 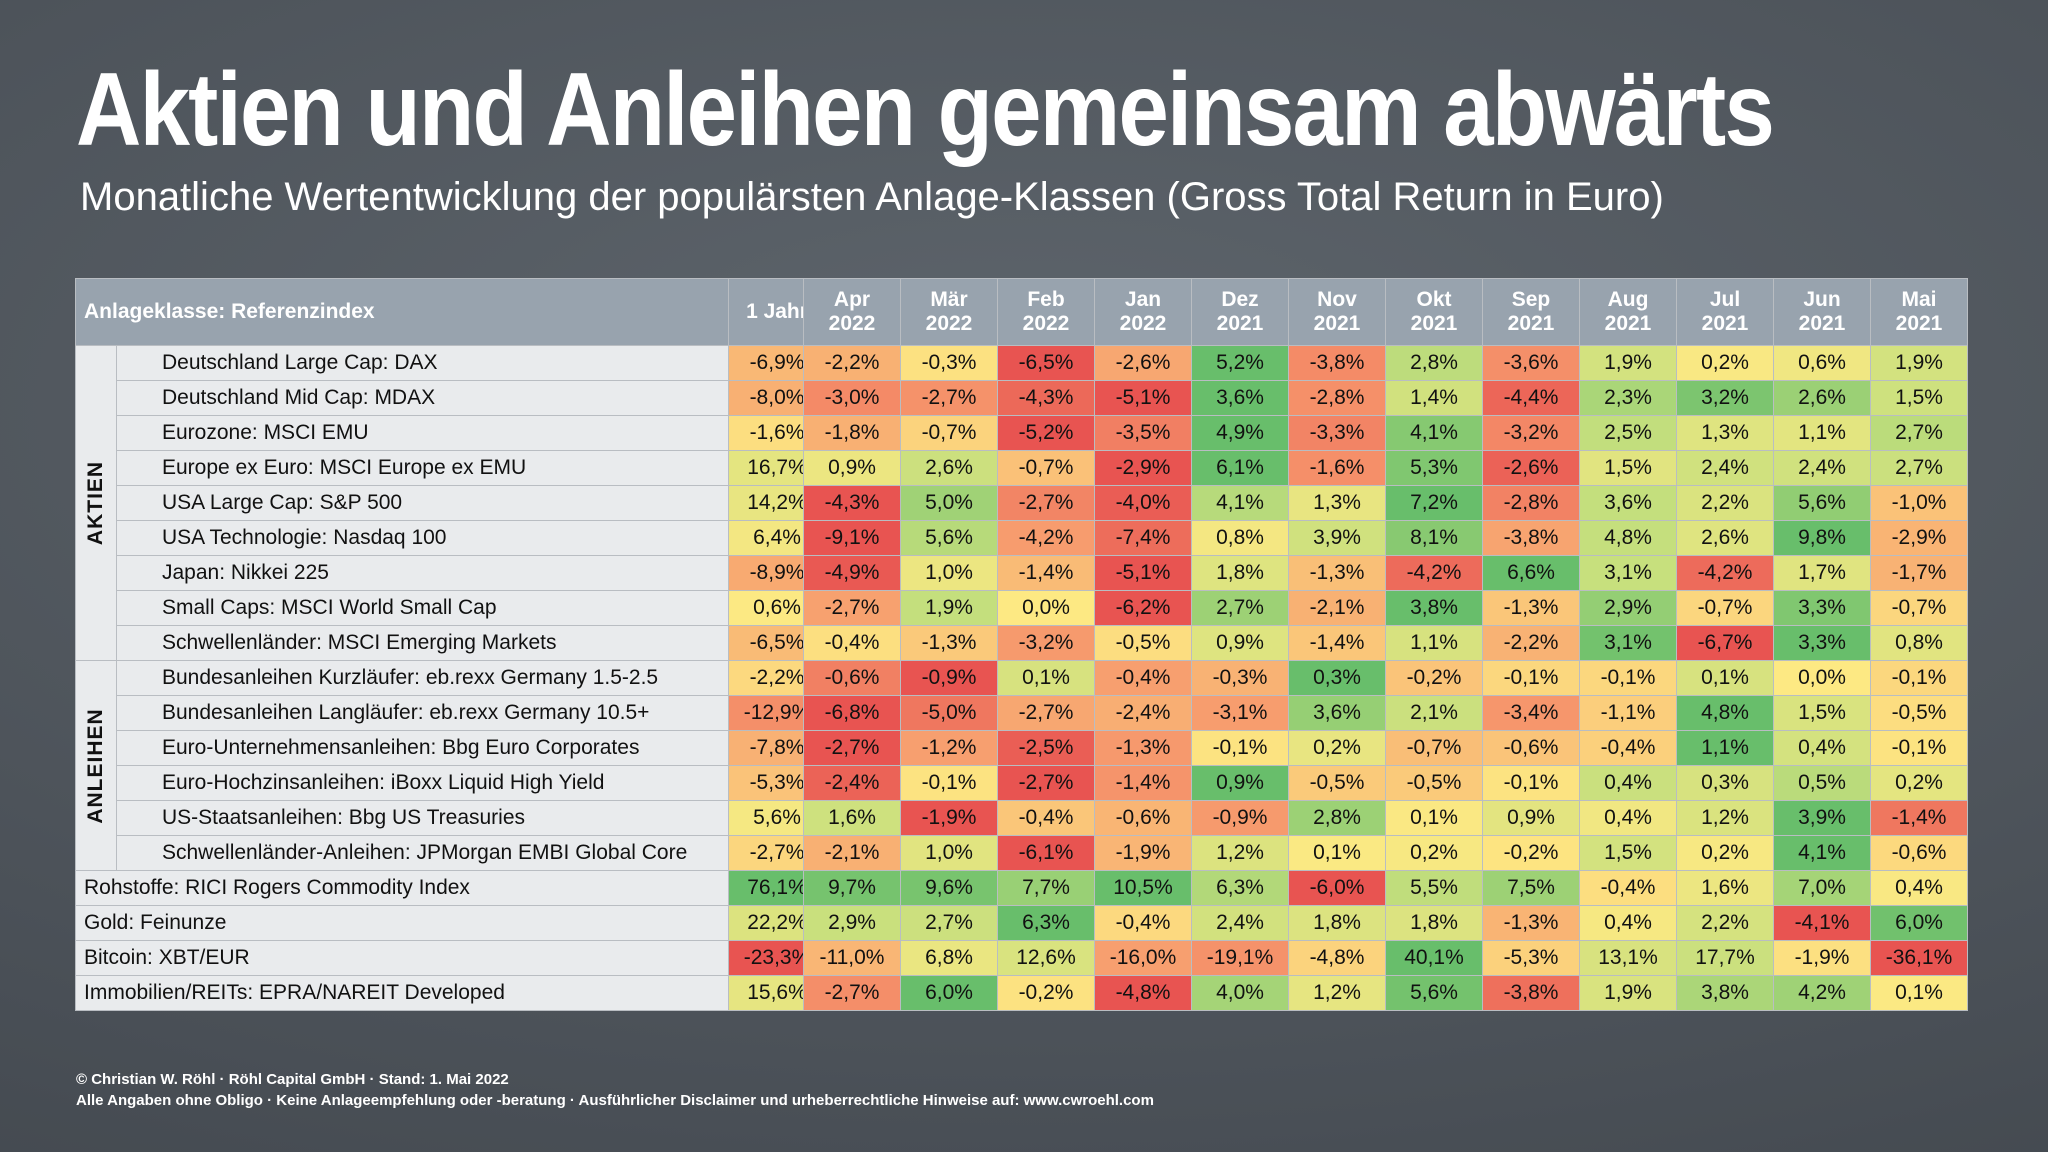 What do you see at coordinates (1337, 398) in the screenshot?
I see `heatmap-cell: -2,8%` at bounding box center [1337, 398].